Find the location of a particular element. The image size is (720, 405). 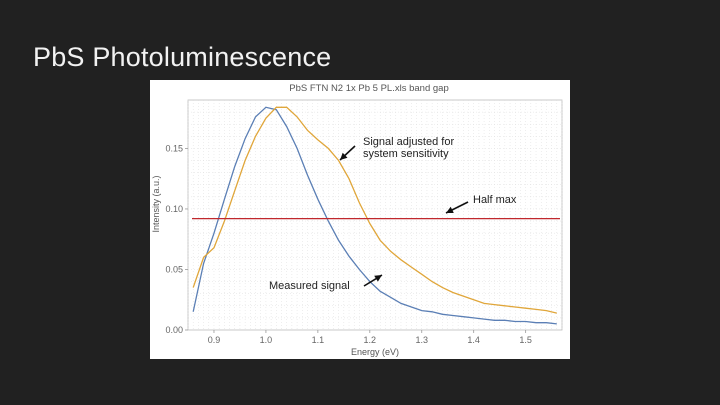

chart-title: PbS FTN N2 1x Pb 5 PL.xls band gap is located at coordinates (368, 88).